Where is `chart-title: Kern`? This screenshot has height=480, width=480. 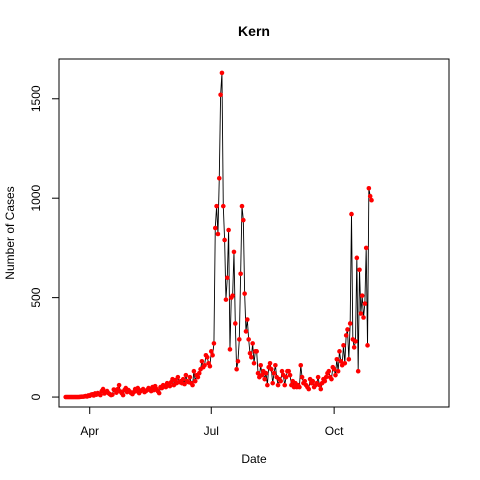 chart-title: Kern is located at coordinates (254, 31).